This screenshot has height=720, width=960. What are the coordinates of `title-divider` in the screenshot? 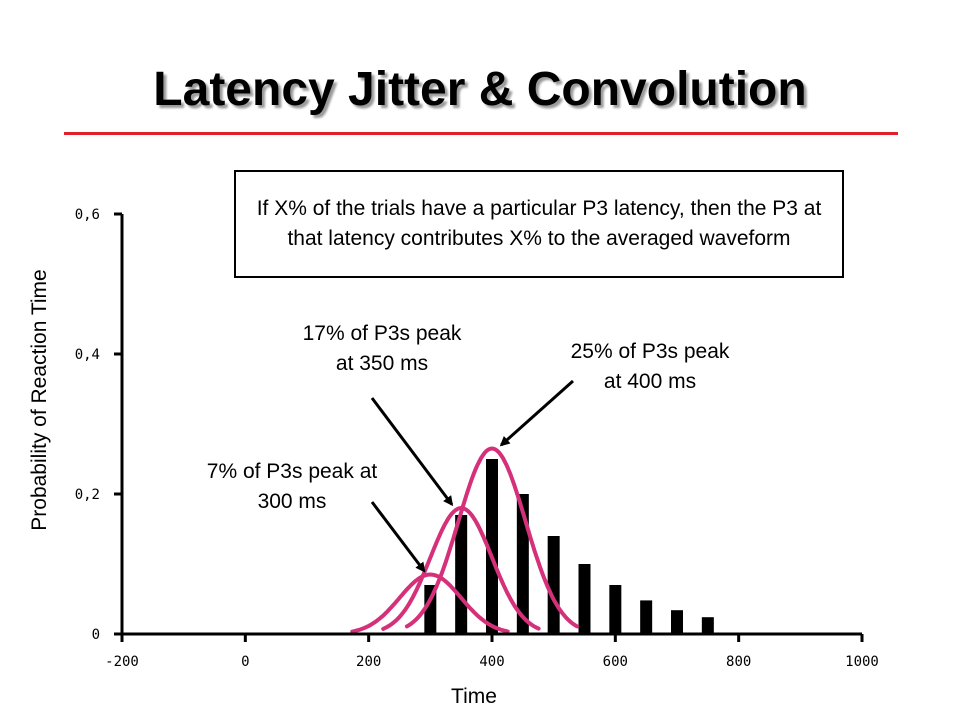 It's located at (481, 133).